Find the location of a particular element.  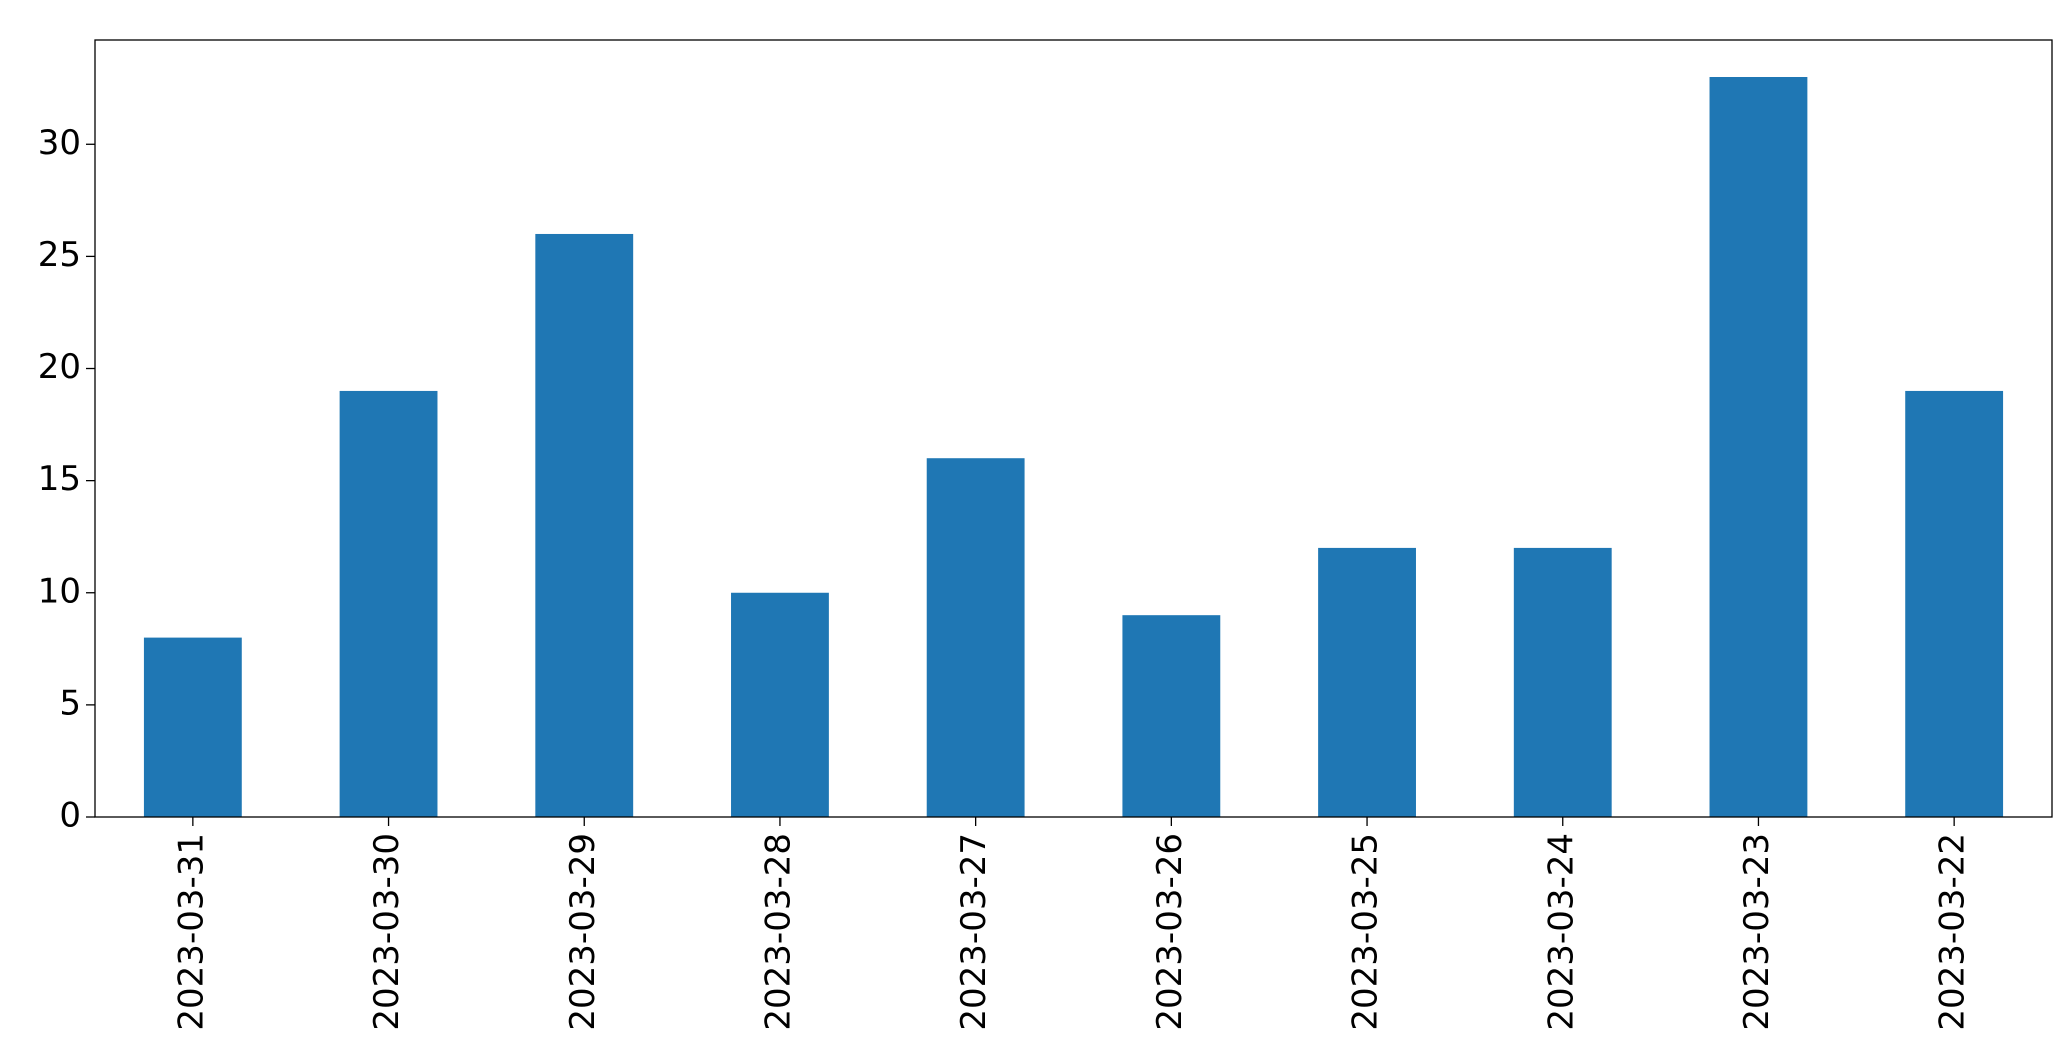

x-tick-label: 2023-03-26 is located at coordinates (1170, 932).